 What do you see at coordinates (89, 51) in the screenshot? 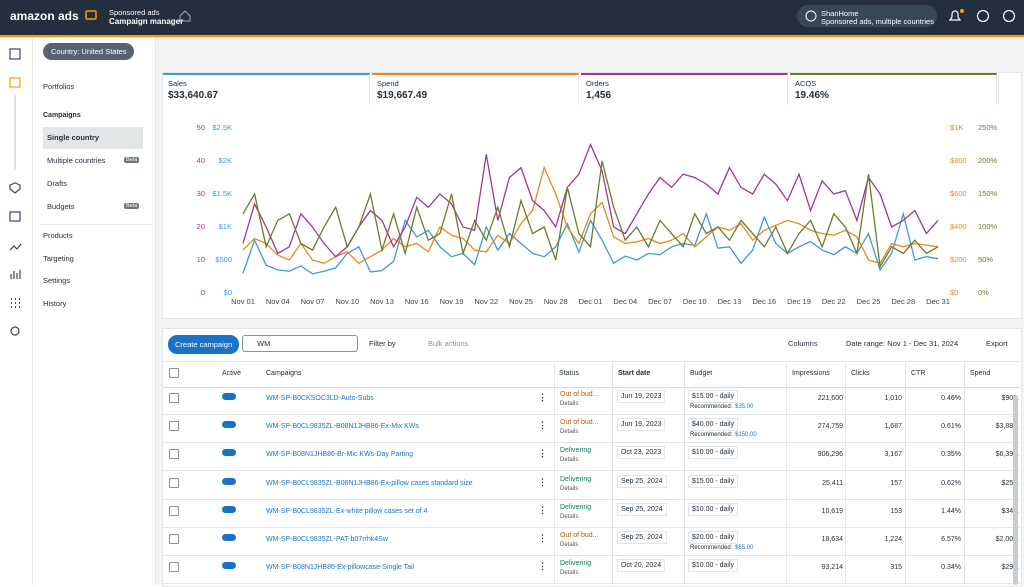
I see `country-button: Country: United States` at bounding box center [89, 51].